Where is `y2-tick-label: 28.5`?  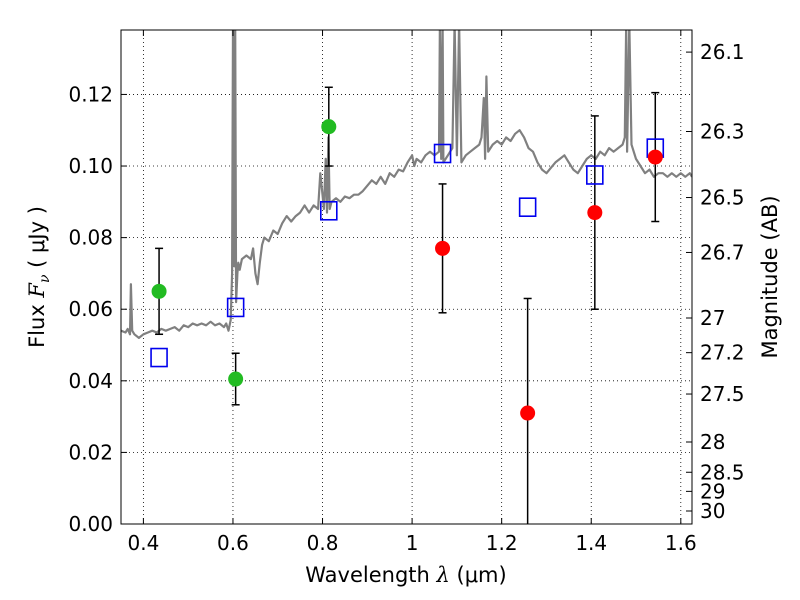 y2-tick-label: 28.5 is located at coordinates (722, 472).